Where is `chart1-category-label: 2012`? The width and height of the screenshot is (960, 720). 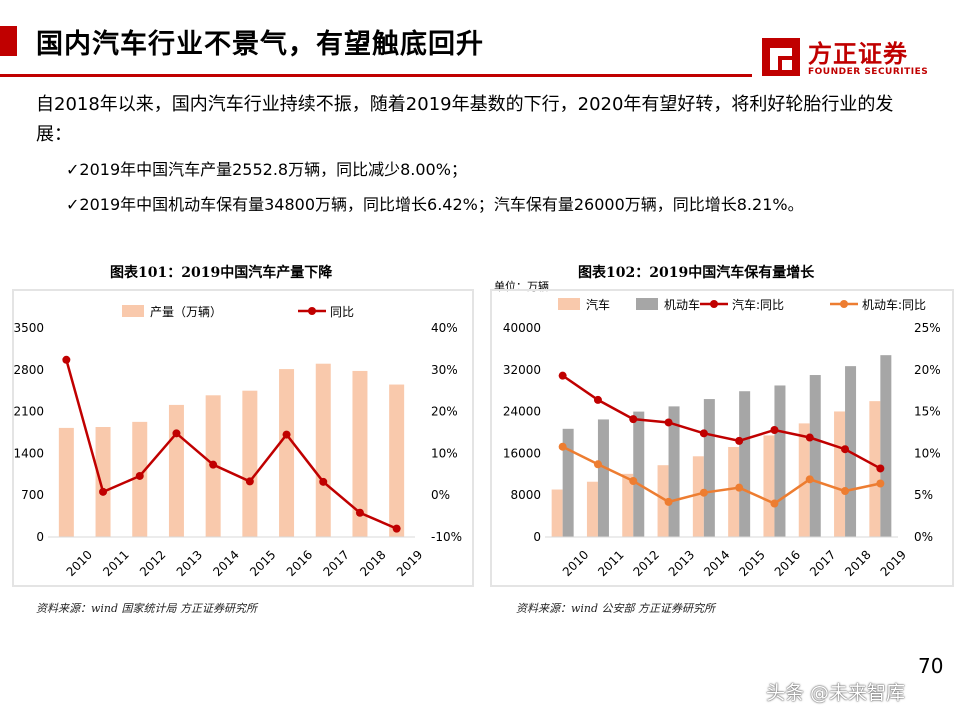
chart1-category-label: 2012 is located at coordinates (152, 563).